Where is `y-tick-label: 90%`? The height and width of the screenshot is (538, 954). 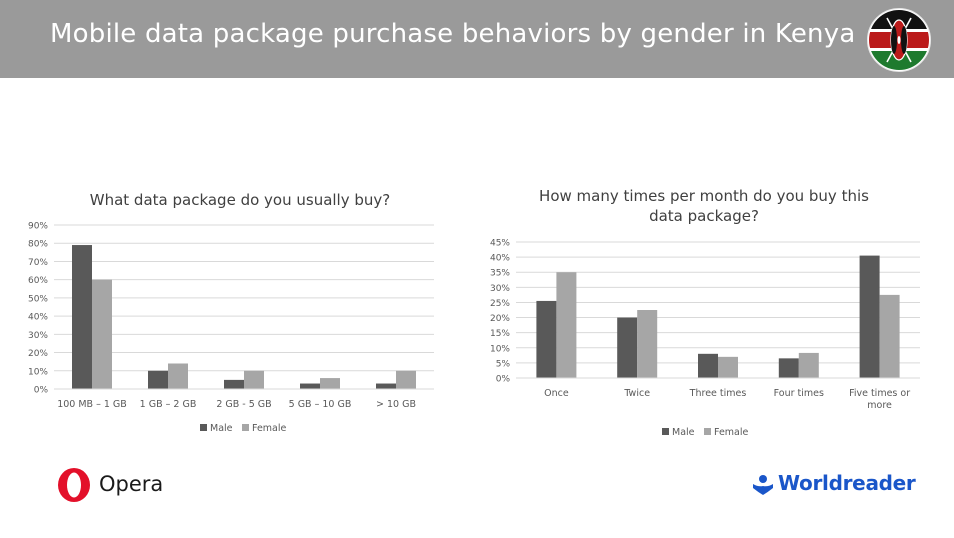
y-tick-label: 90% is located at coordinates (38, 227).